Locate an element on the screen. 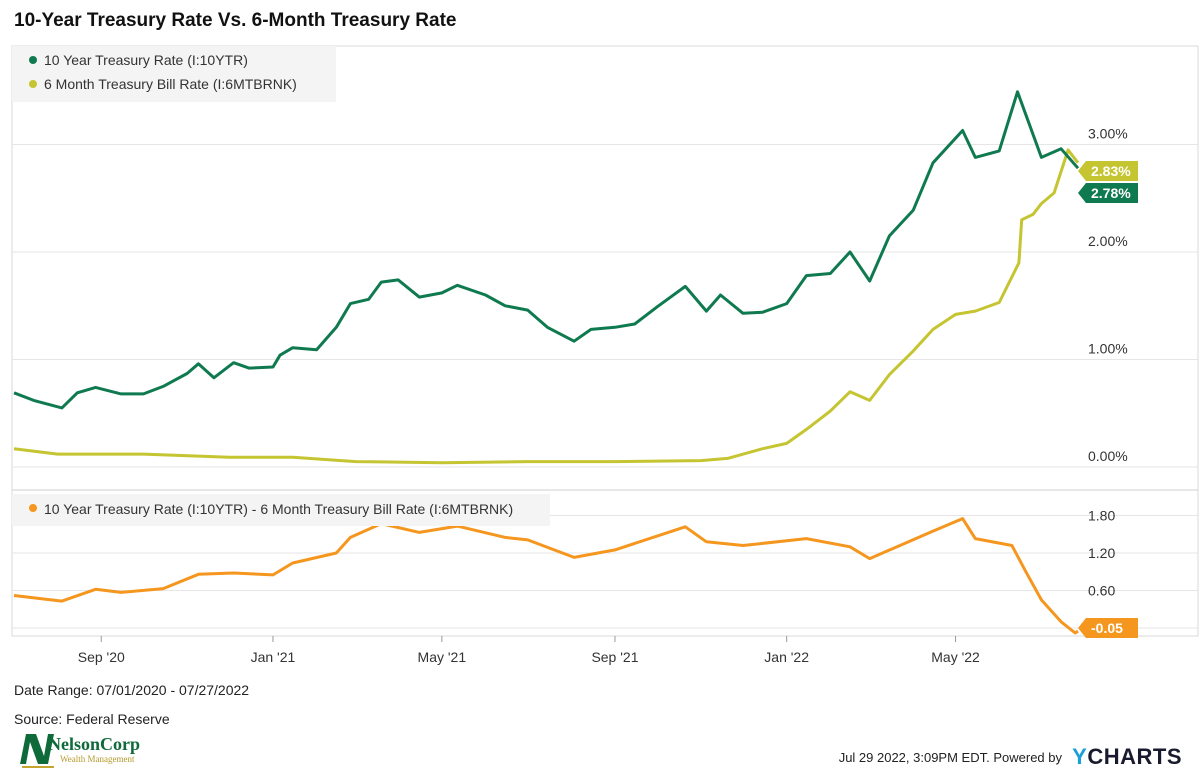 This screenshot has height=776, width=1200. spread-last-value-flag-text: -0.05 is located at coordinates (1107, 628).